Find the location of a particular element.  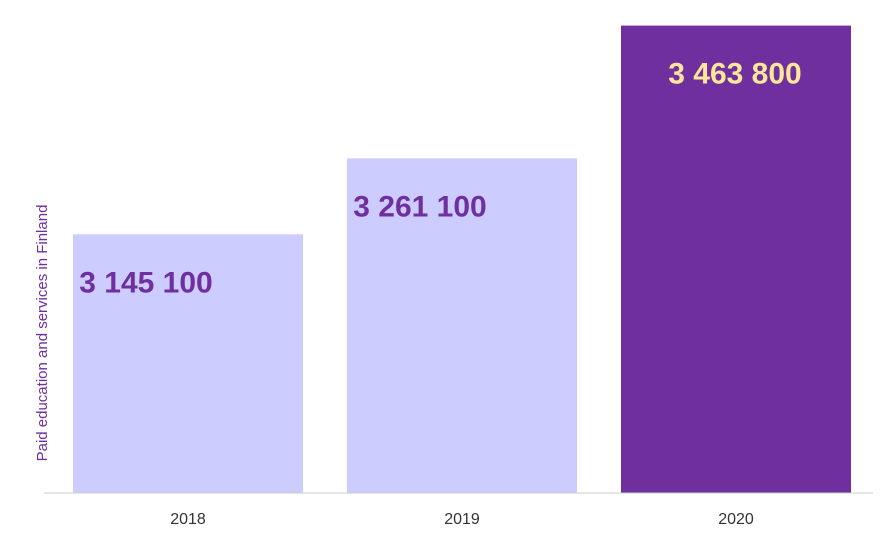

x-tick-label-2020: 2020 is located at coordinates (736, 519).